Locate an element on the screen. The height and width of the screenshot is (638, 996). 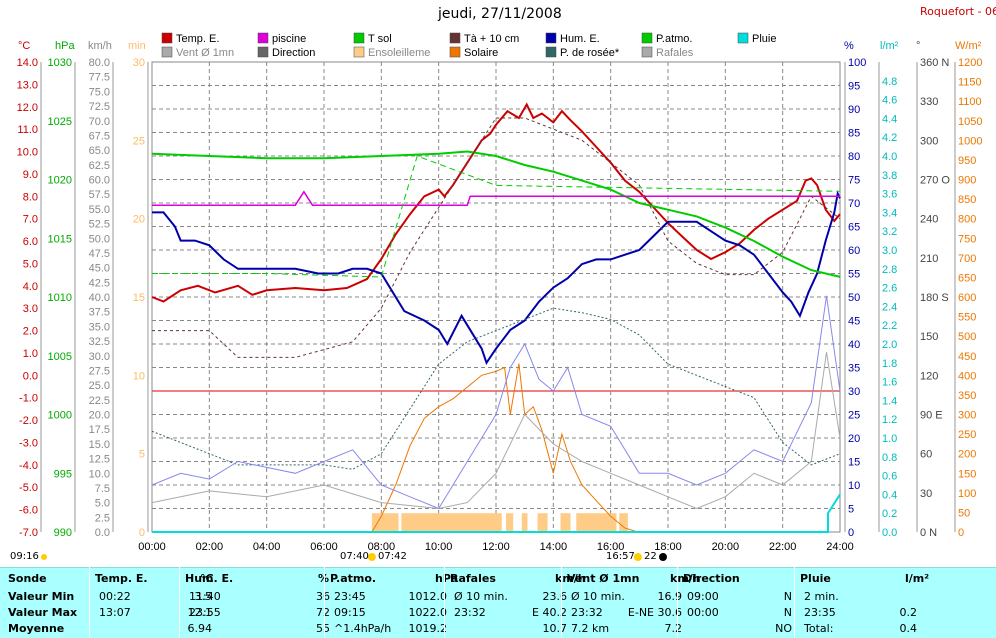
table-value: E-NE 30.6 is located at coordinates (654, 612).